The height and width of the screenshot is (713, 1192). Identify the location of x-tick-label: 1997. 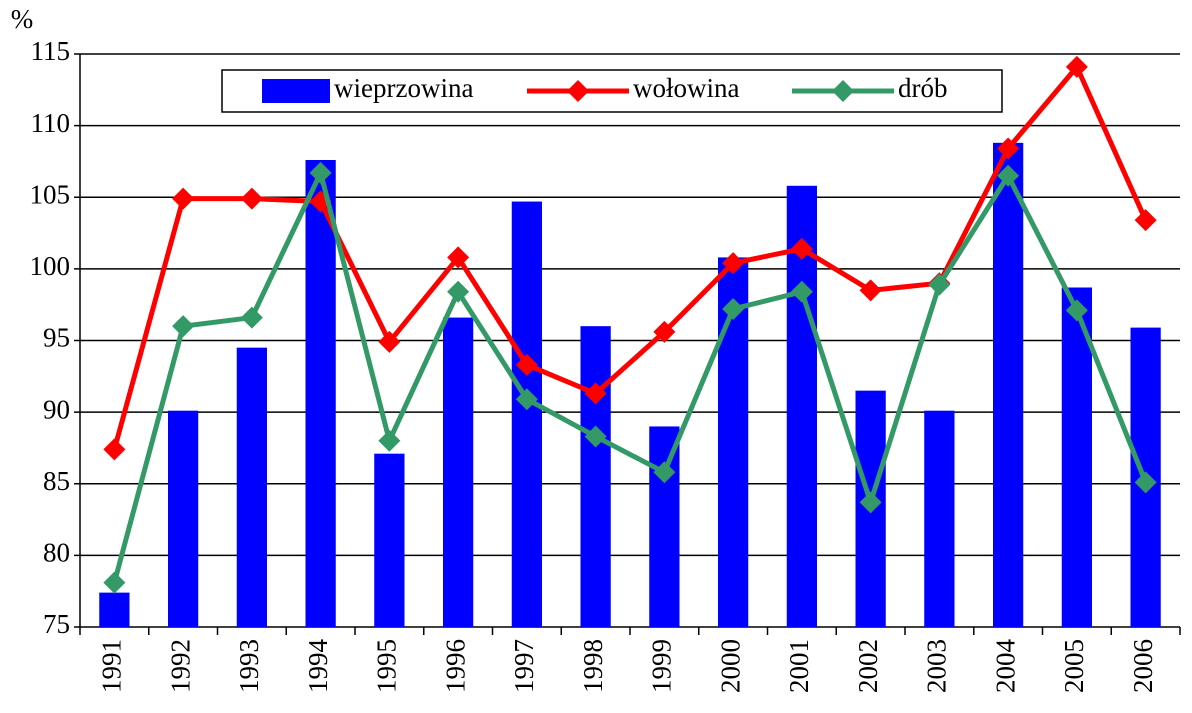
(524, 666).